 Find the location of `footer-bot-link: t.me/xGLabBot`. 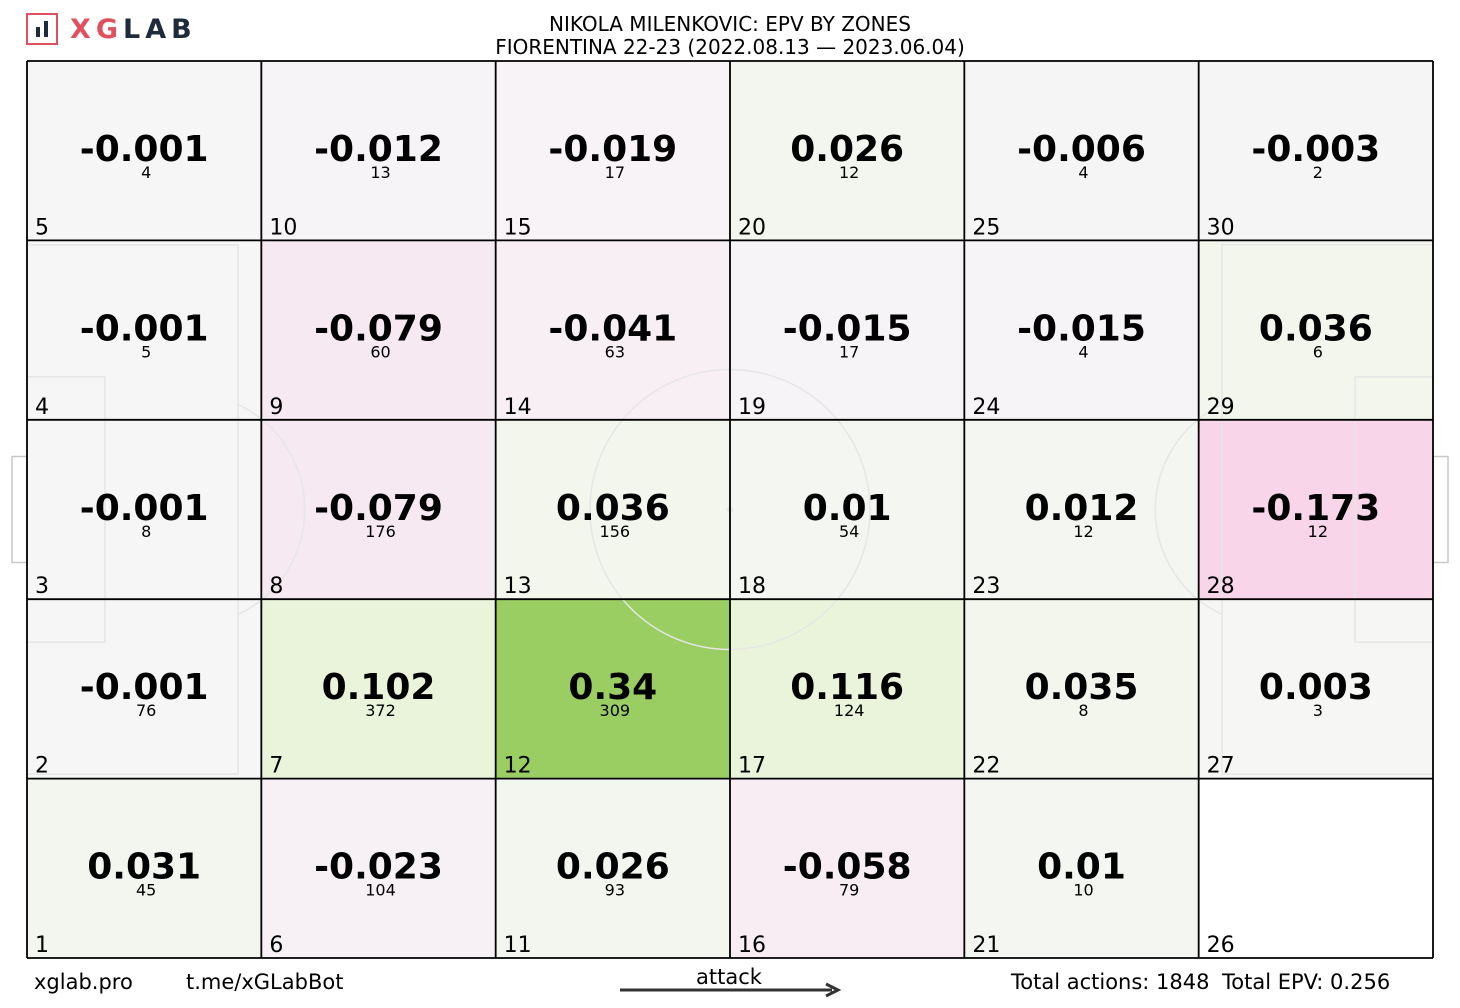

footer-bot-link: t.me/xGLabBot is located at coordinates (265, 982).